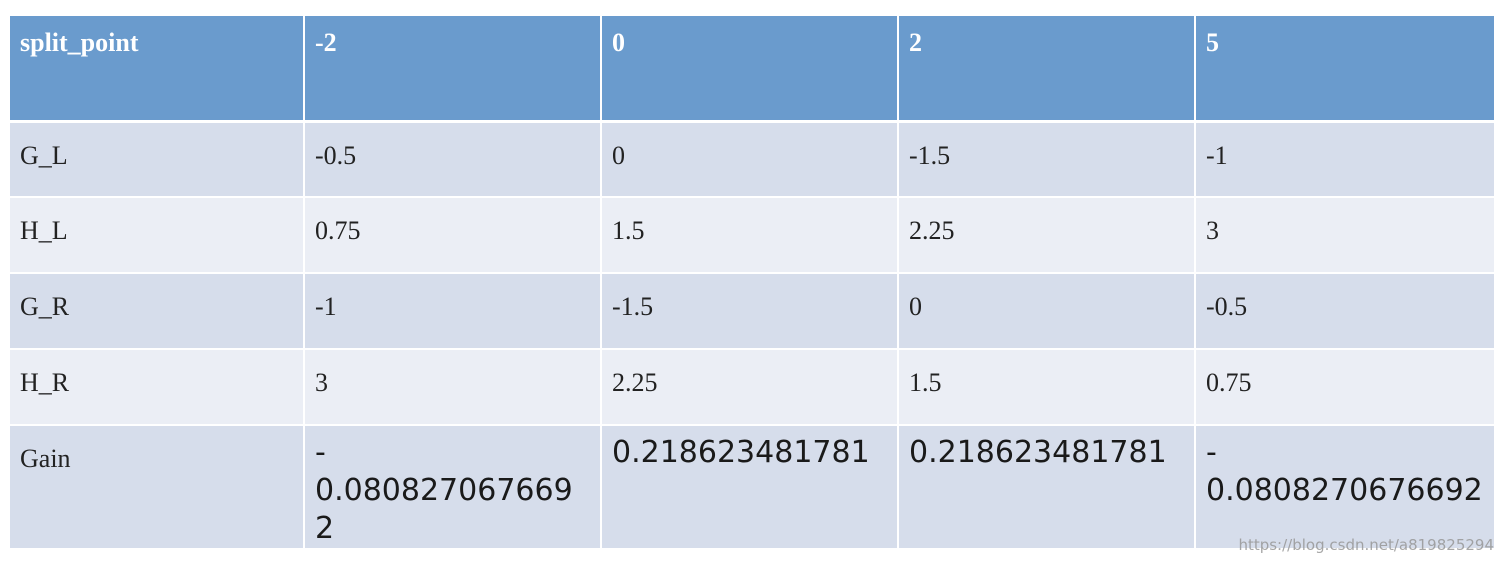 This screenshot has height=566, width=1506. Describe the element at coordinates (157, 159) in the screenshot. I see `row-label: G_L` at that location.